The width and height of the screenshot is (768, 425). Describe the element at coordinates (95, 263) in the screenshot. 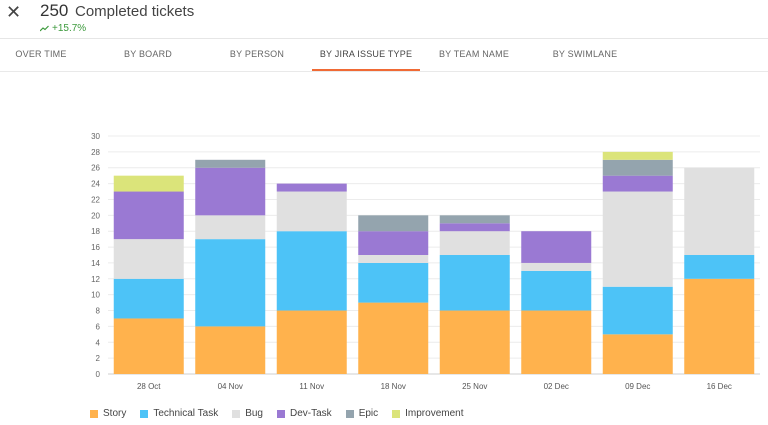

I see `y-tick-label: 14` at that location.